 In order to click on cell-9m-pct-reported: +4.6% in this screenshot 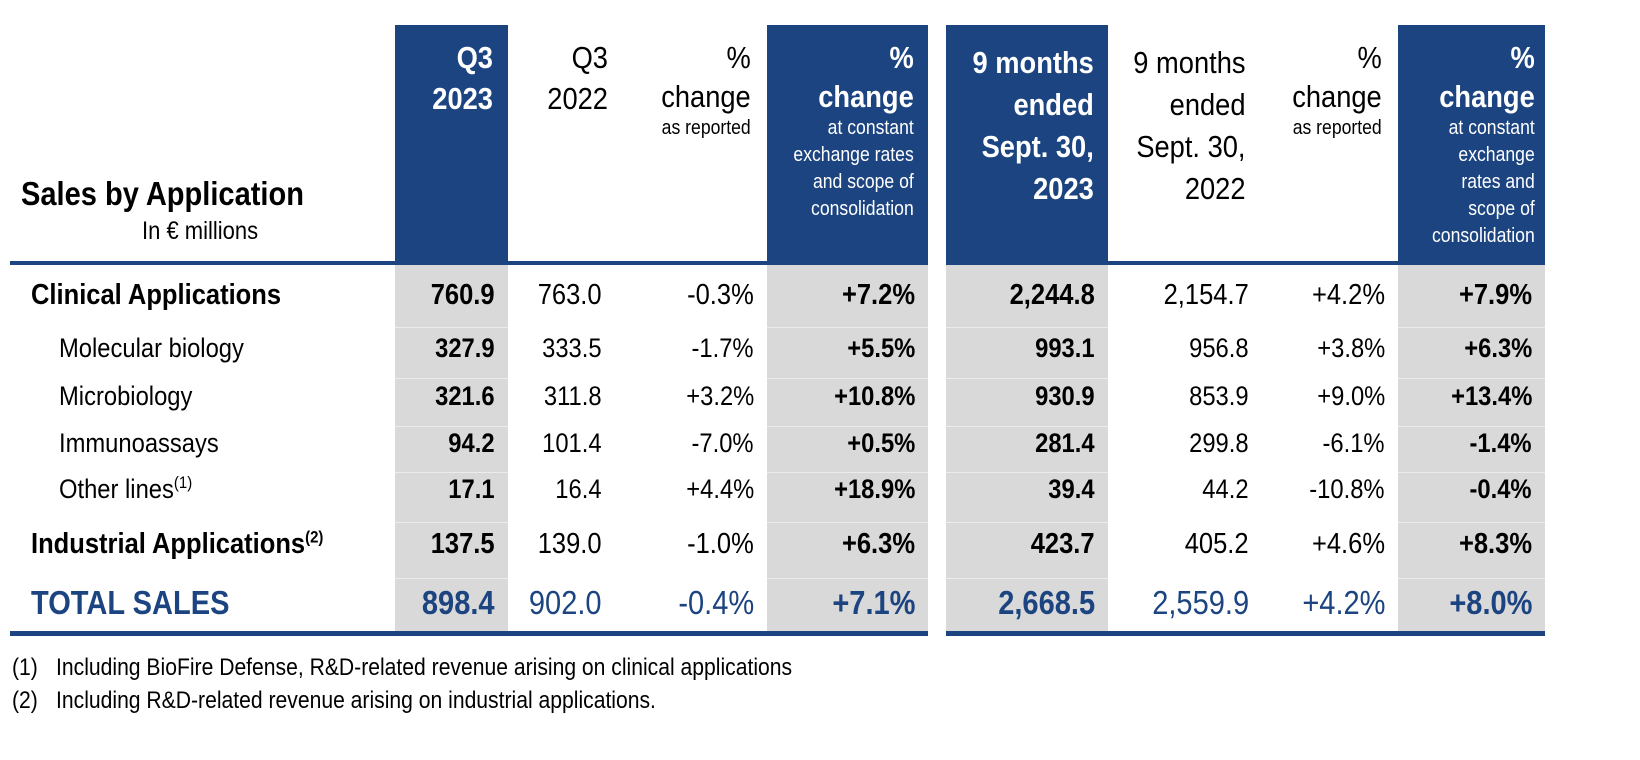, I will do `click(1348, 544)`.